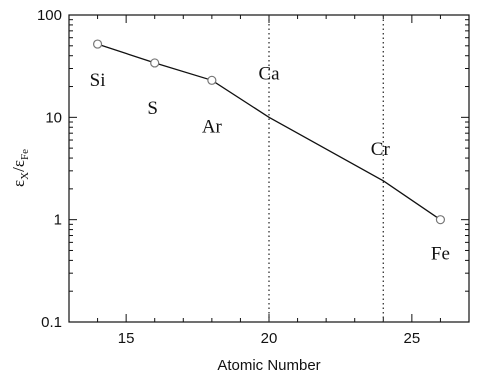 This screenshot has height=375, width=483. I want to click on svg-text: εX/εFe, so click(20, 168).